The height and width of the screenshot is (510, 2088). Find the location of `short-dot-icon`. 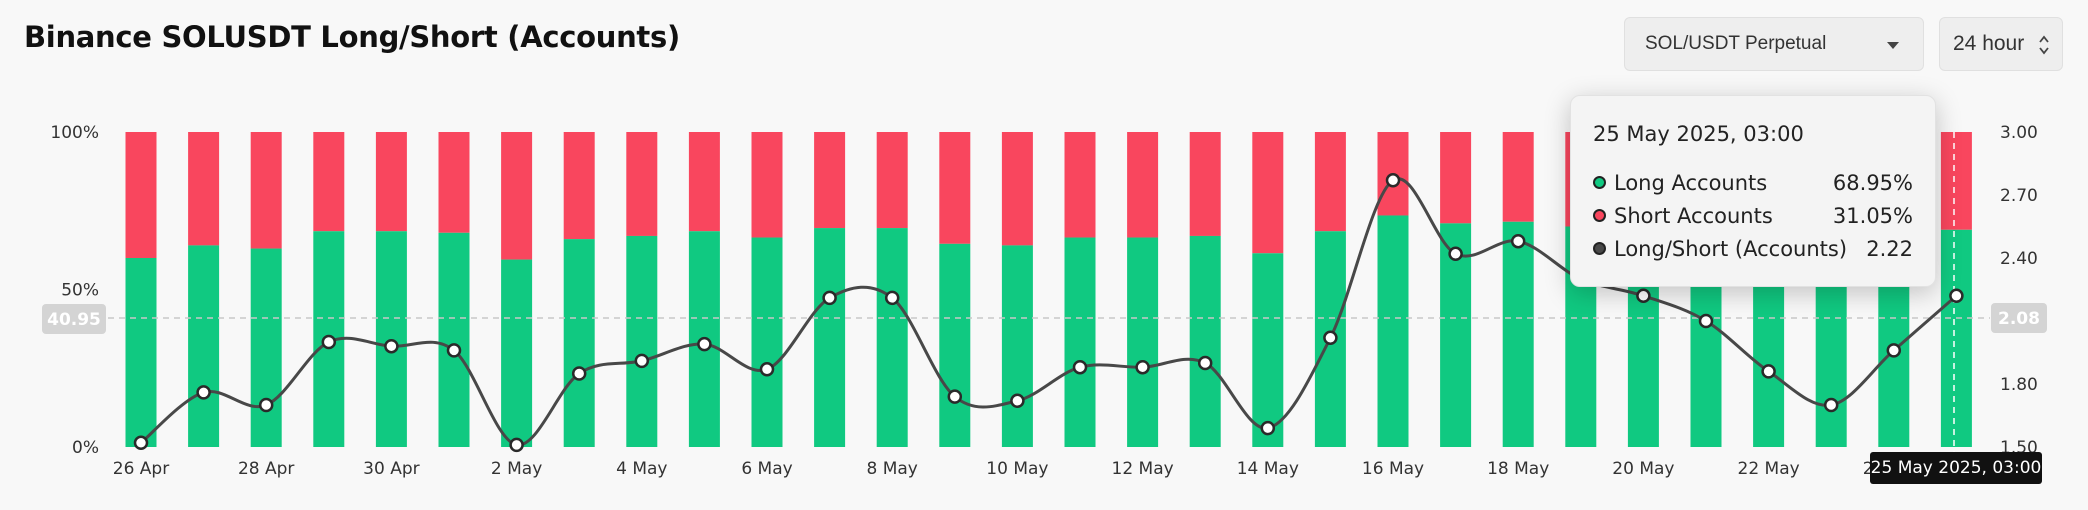

short-dot-icon is located at coordinates (1599, 215).